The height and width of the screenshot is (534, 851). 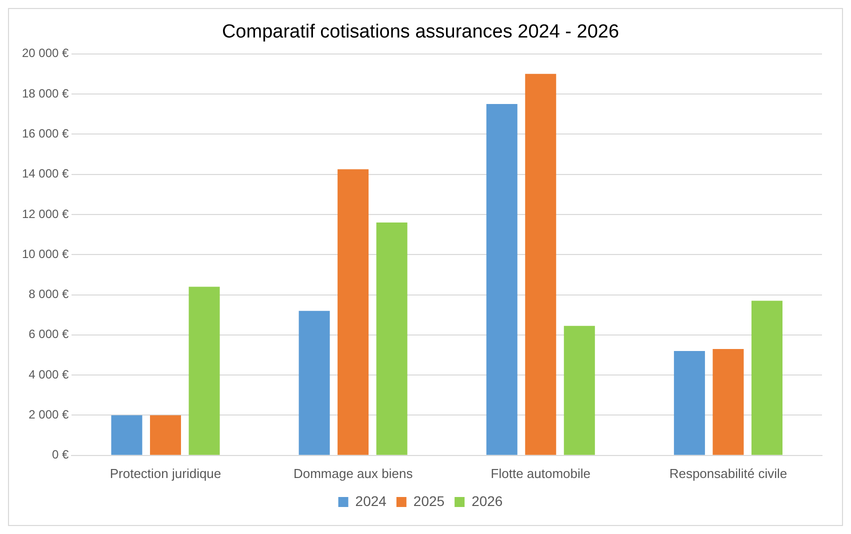 I want to click on y-tick-label: 12 000 €, so click(x=46, y=213).